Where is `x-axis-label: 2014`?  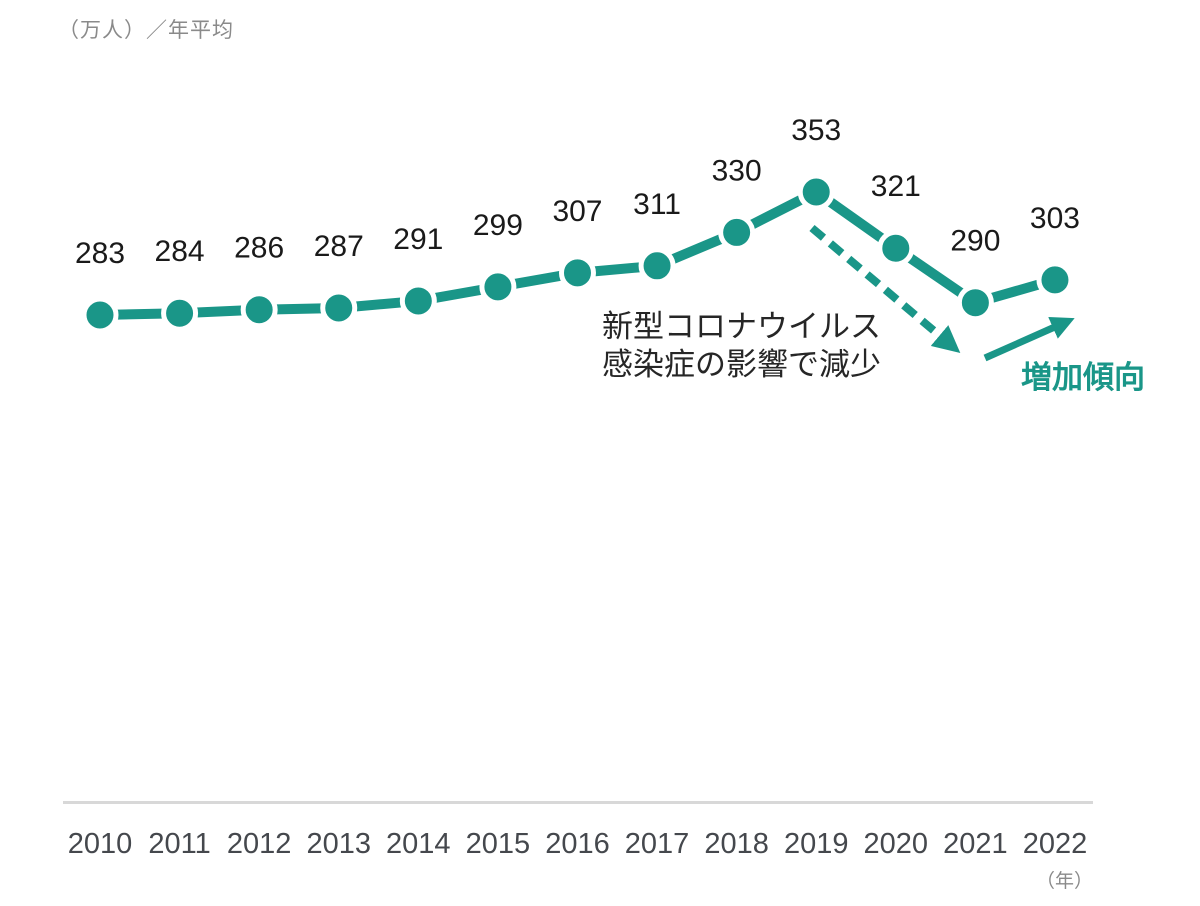
x-axis-label: 2014 is located at coordinates (418, 844).